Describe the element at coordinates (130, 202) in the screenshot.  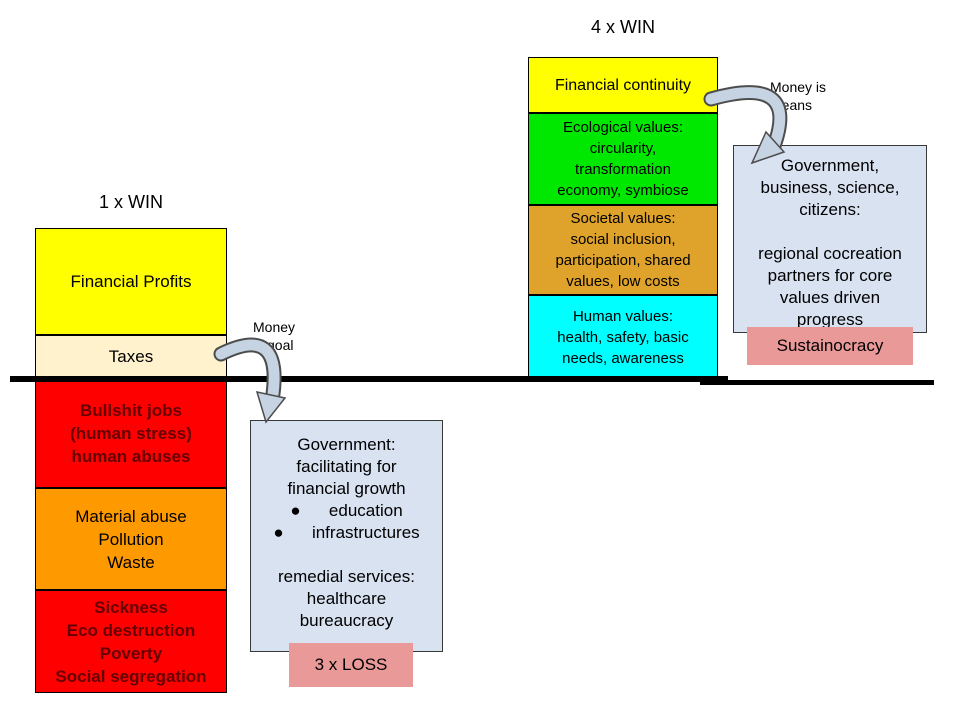
I see `left-model-title: 1 x WIN` at that location.